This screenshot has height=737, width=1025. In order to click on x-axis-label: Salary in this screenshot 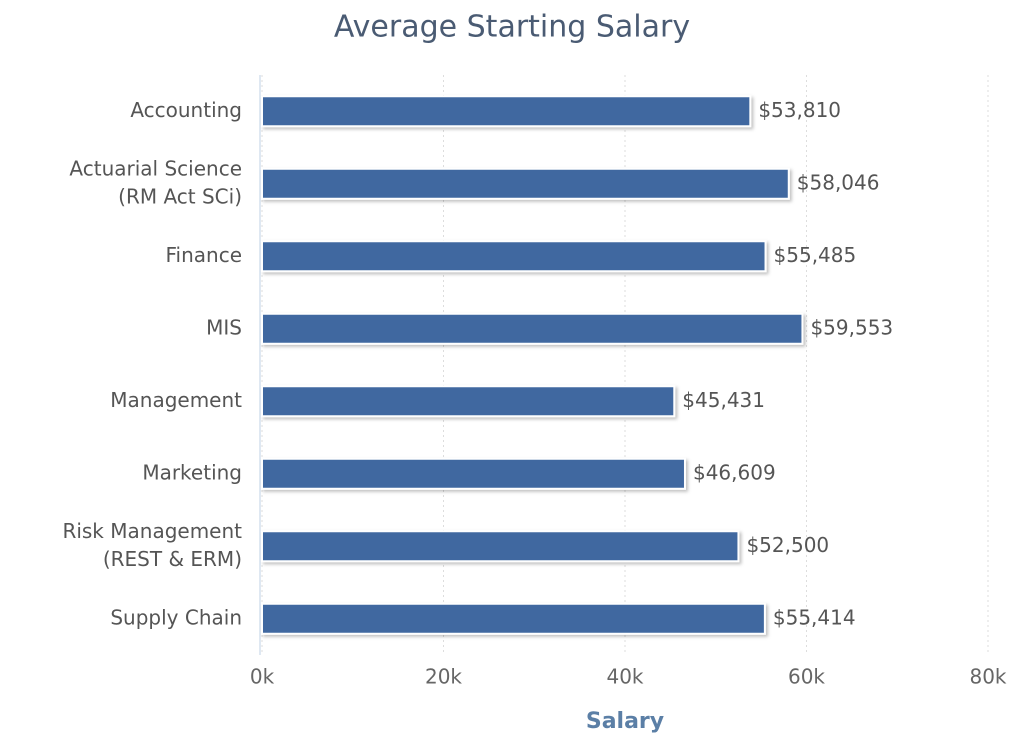, I will do `click(625, 721)`.